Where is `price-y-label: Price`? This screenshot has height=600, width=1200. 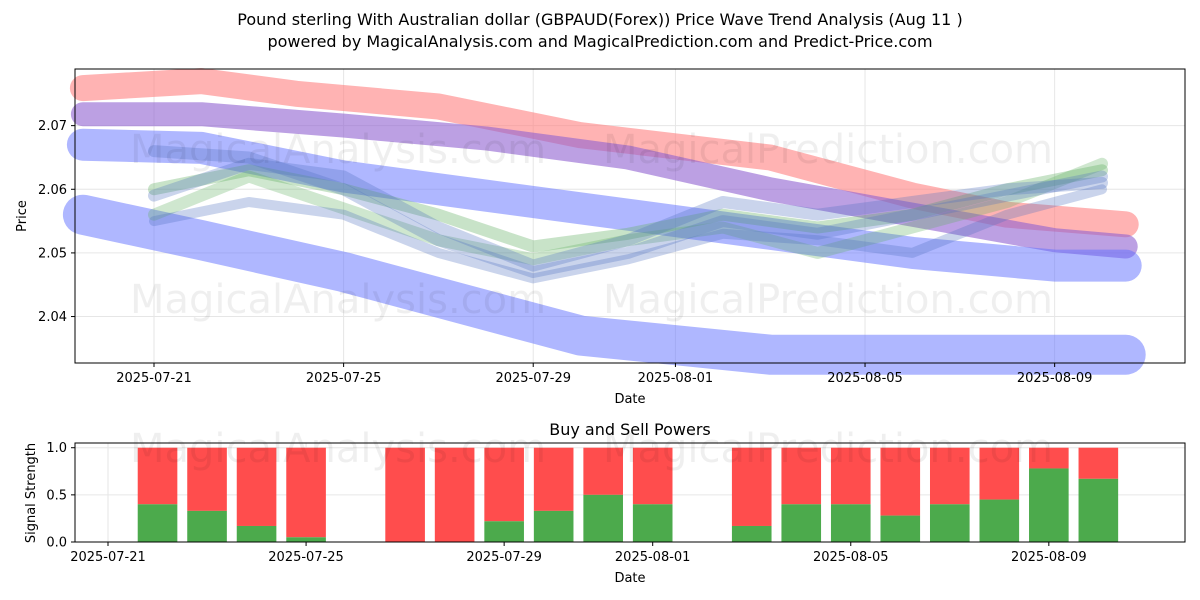
price-y-label: Price is located at coordinates (22, 216).